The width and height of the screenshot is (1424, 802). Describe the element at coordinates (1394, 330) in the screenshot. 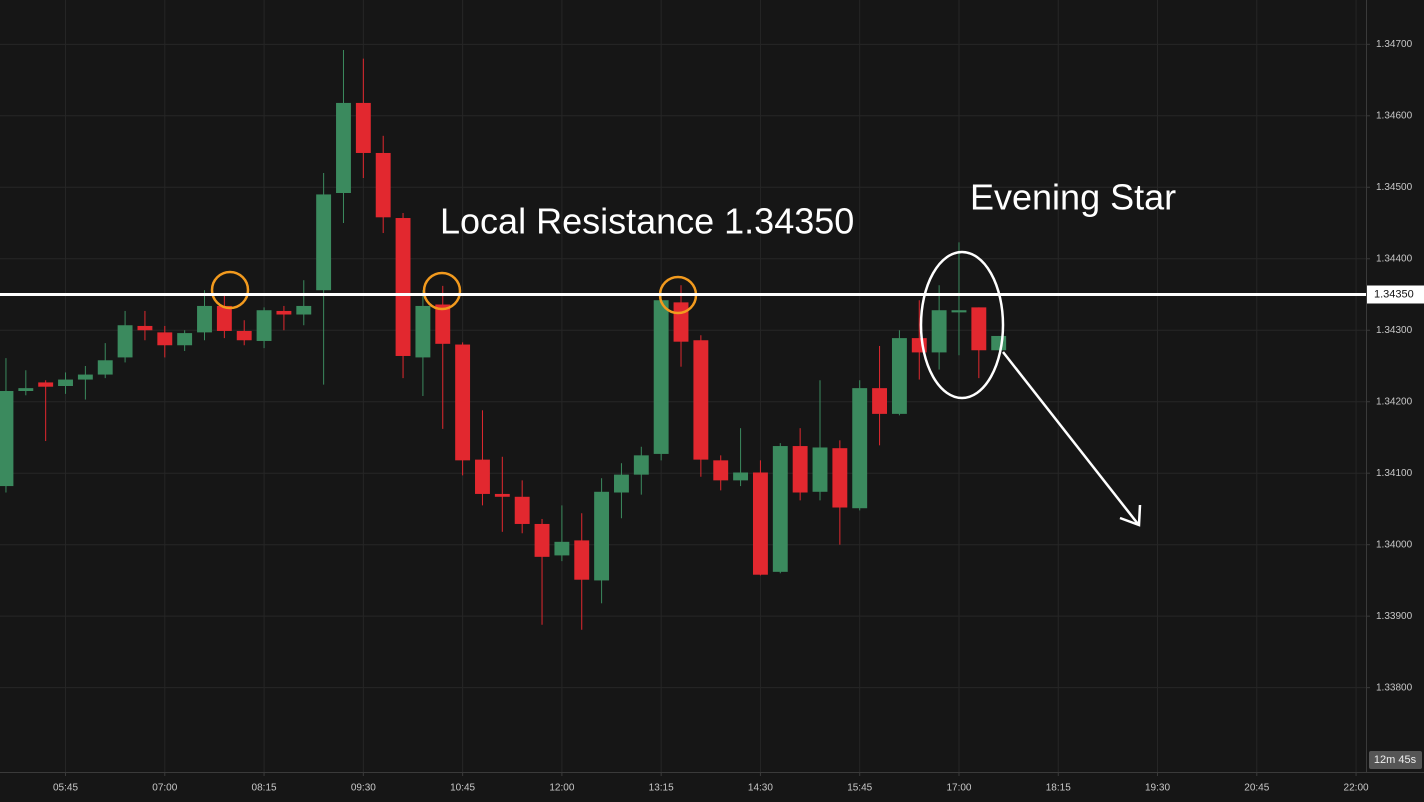

I see `y-tick-label: 1.34300` at that location.